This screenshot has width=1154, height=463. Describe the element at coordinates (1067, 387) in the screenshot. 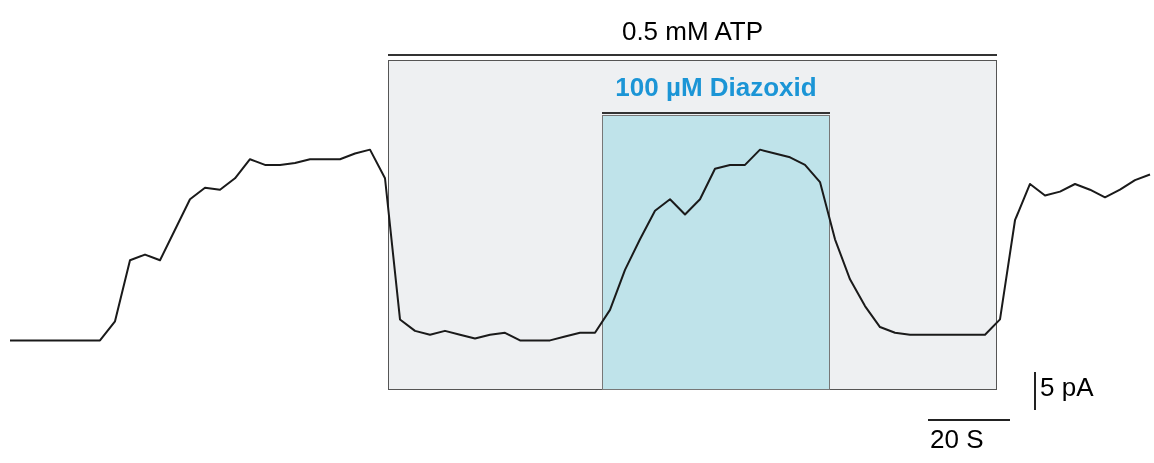

I see `text: 5 pA` at that location.